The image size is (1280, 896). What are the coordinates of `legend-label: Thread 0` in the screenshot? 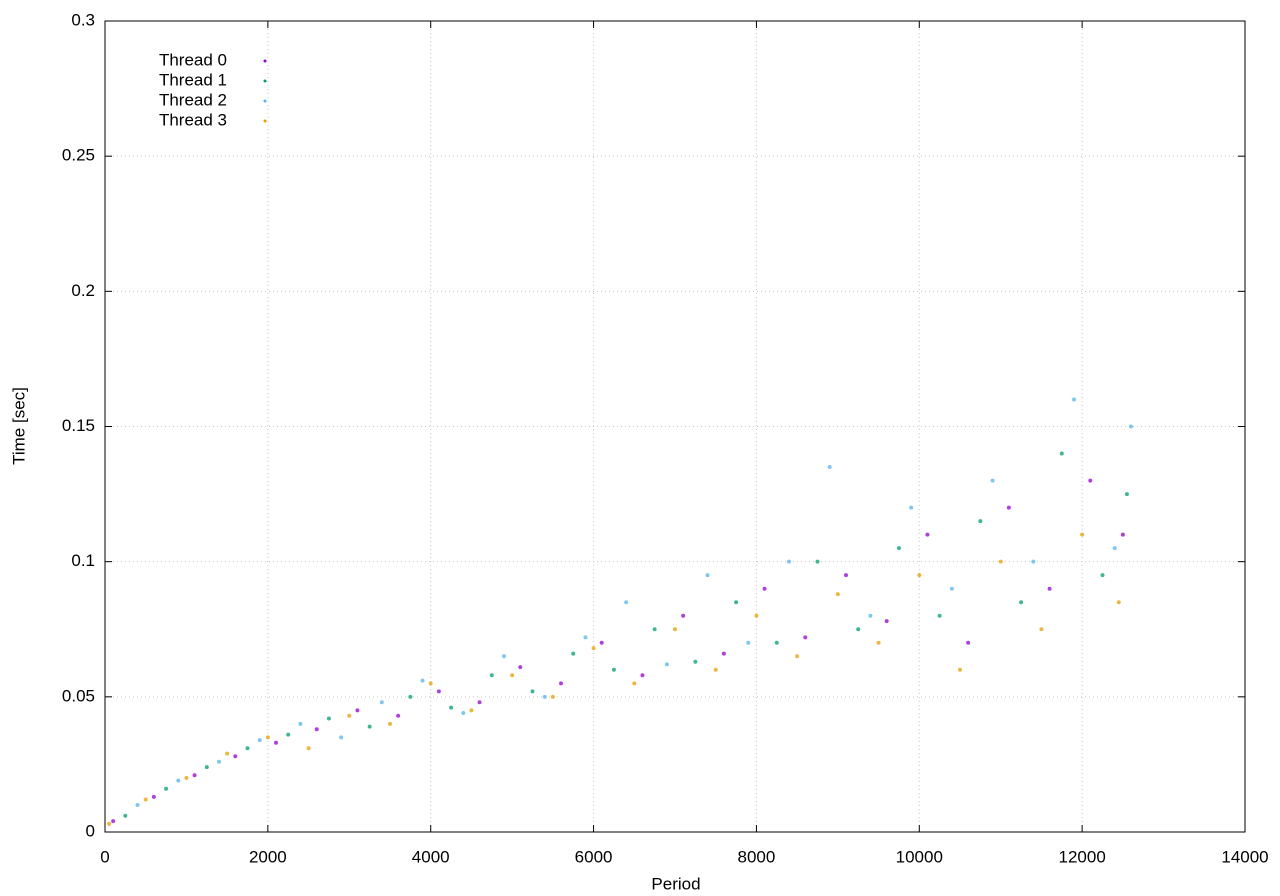 It's located at (193, 59).